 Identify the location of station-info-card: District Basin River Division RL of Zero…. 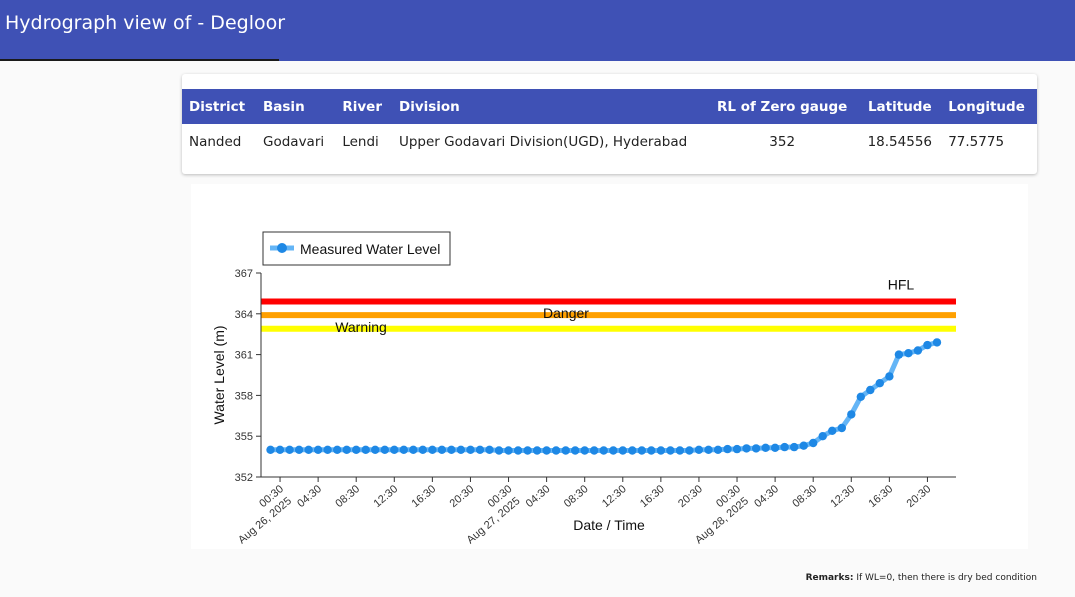
(609, 124).